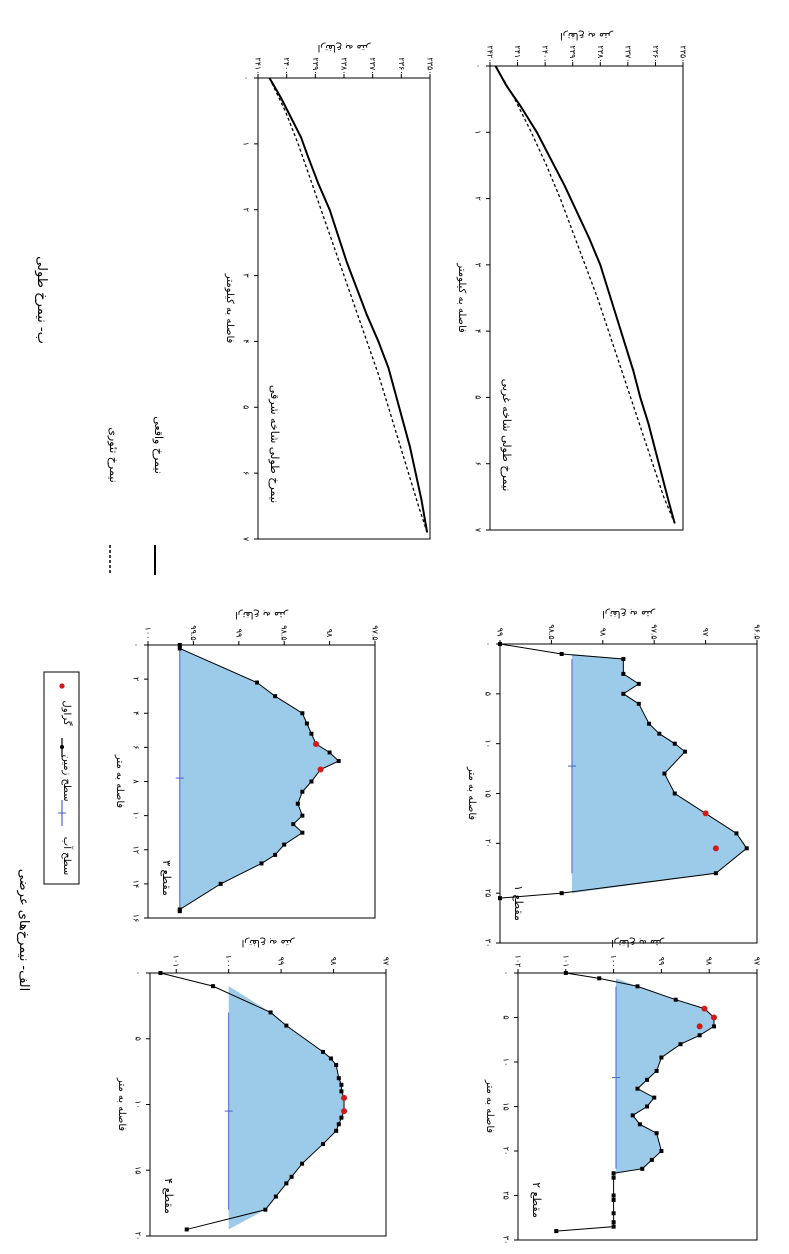 Image resolution: width=789 pixels, height=1254 pixels. What do you see at coordinates (757, 631) in the screenshot?
I see `y-tick-label: ۹۶.۵` at bounding box center [757, 631].